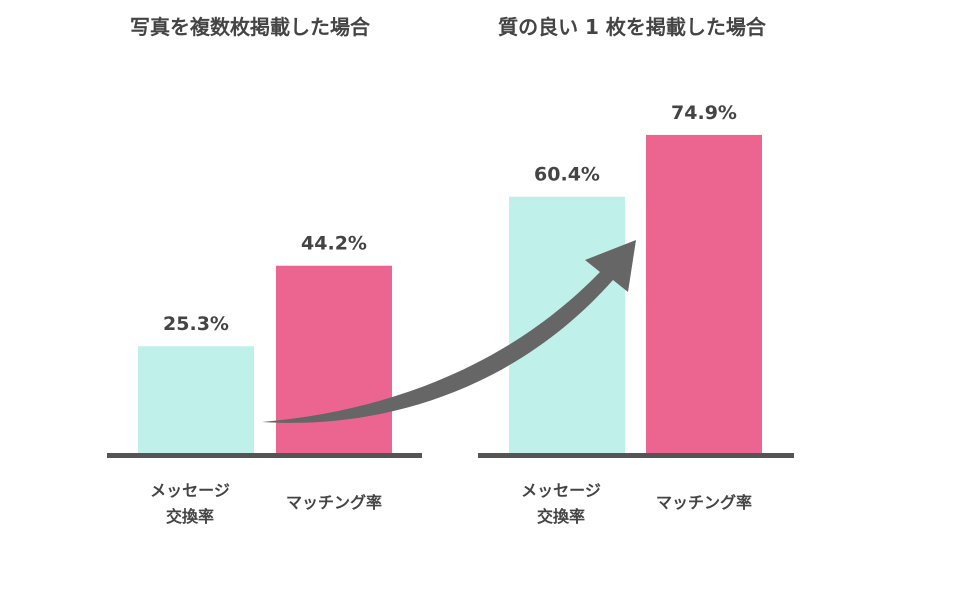 The width and height of the screenshot is (956, 592). I want to click on value-label-2-matching-rate: 74.9%, so click(704, 113).